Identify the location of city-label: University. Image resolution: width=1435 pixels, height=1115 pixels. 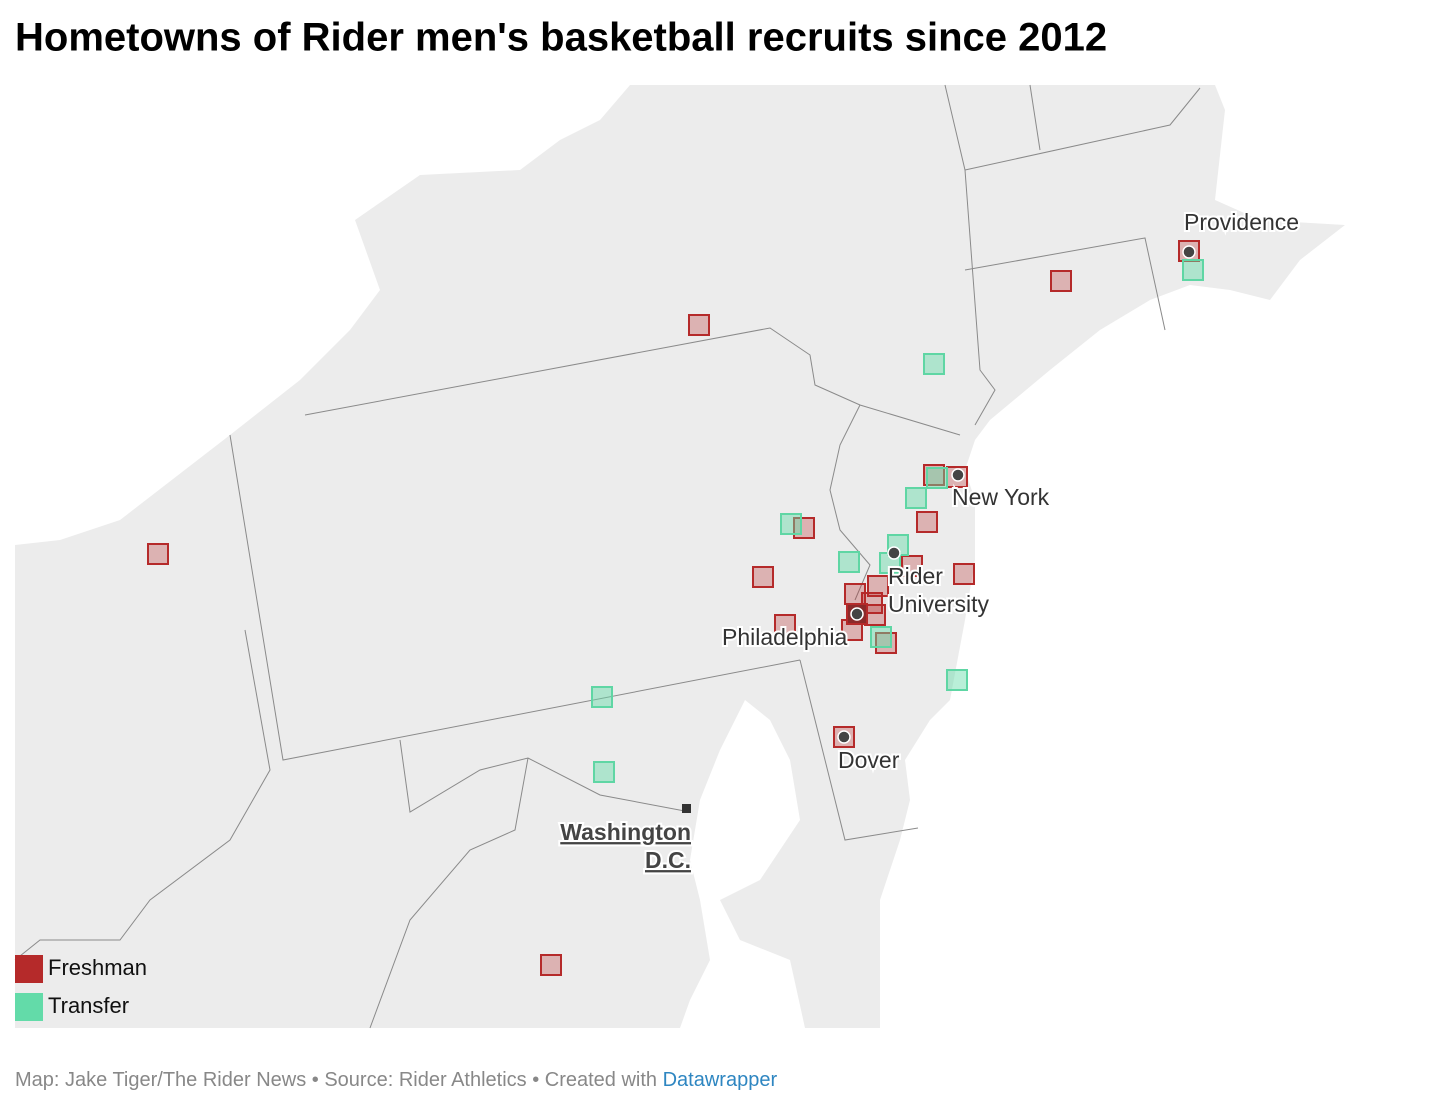
(938, 604).